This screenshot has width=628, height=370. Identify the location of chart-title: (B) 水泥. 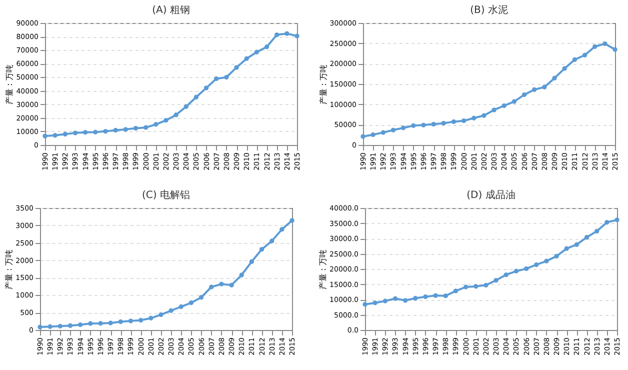
(489, 10).